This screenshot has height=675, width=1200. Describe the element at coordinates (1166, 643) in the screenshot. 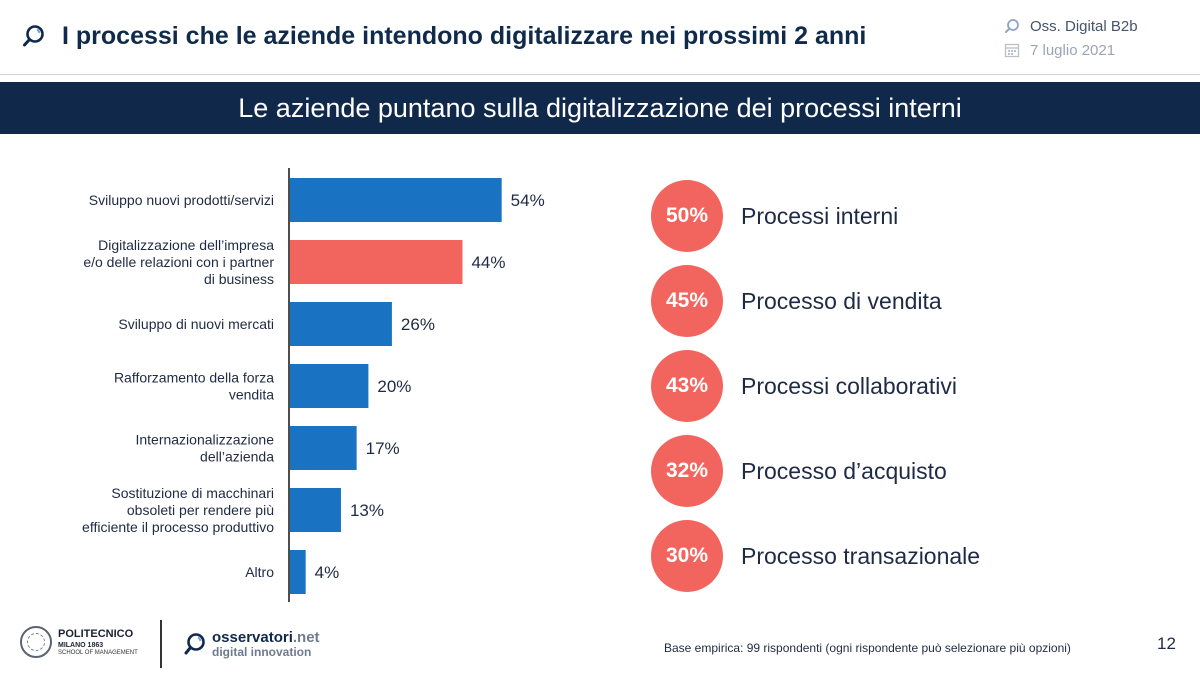

I see `page-number: 12` at that location.